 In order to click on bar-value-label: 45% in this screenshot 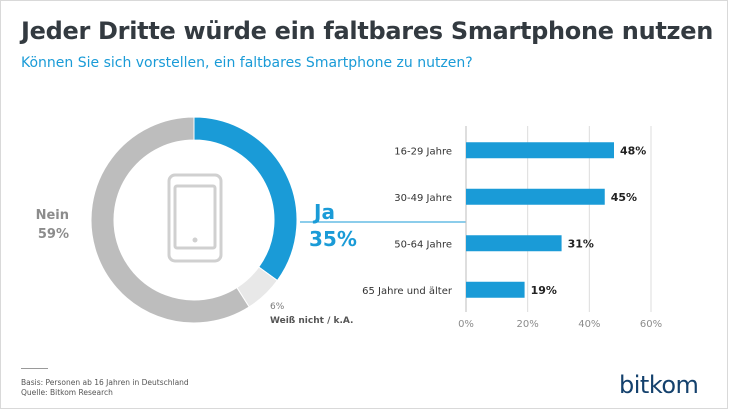, I will do `click(624, 197)`.